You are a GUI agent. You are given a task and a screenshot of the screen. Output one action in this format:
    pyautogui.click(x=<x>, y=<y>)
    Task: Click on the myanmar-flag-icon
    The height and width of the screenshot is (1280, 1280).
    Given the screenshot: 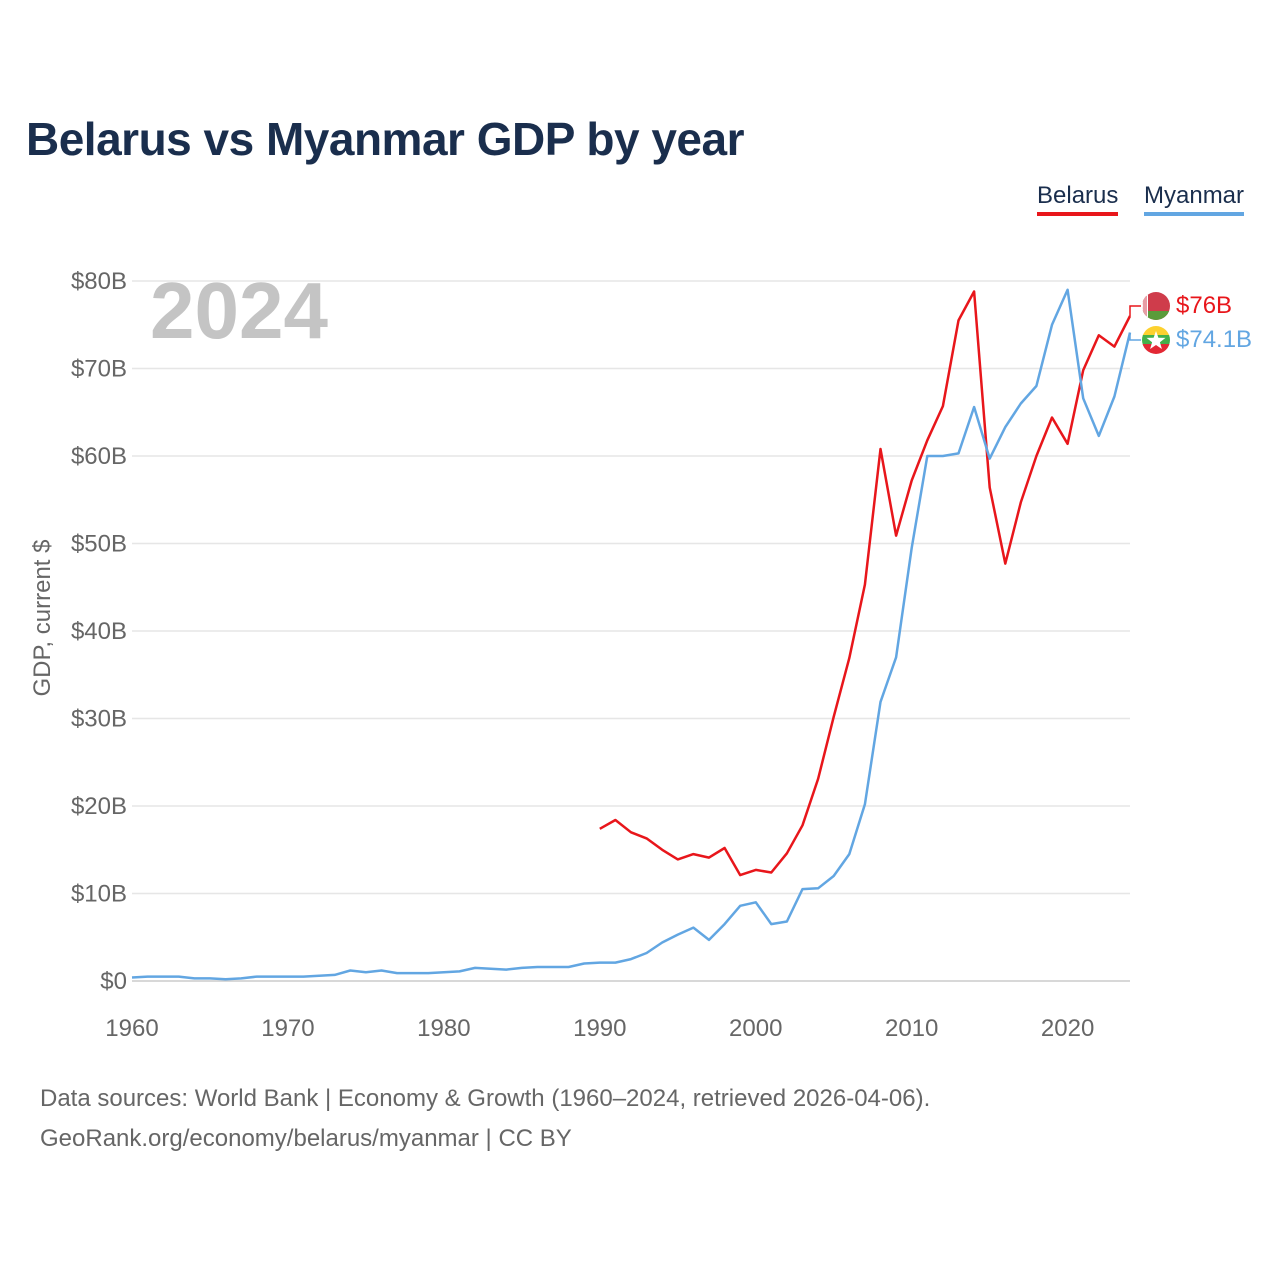 What is the action you would take?
    pyautogui.click(x=1156, y=340)
    